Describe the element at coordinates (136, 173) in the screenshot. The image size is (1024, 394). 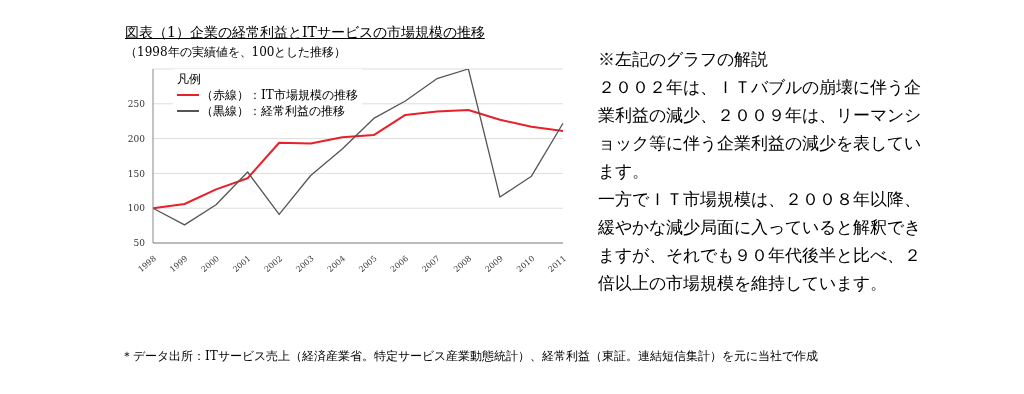
I see `y-tick-label: 150` at that location.